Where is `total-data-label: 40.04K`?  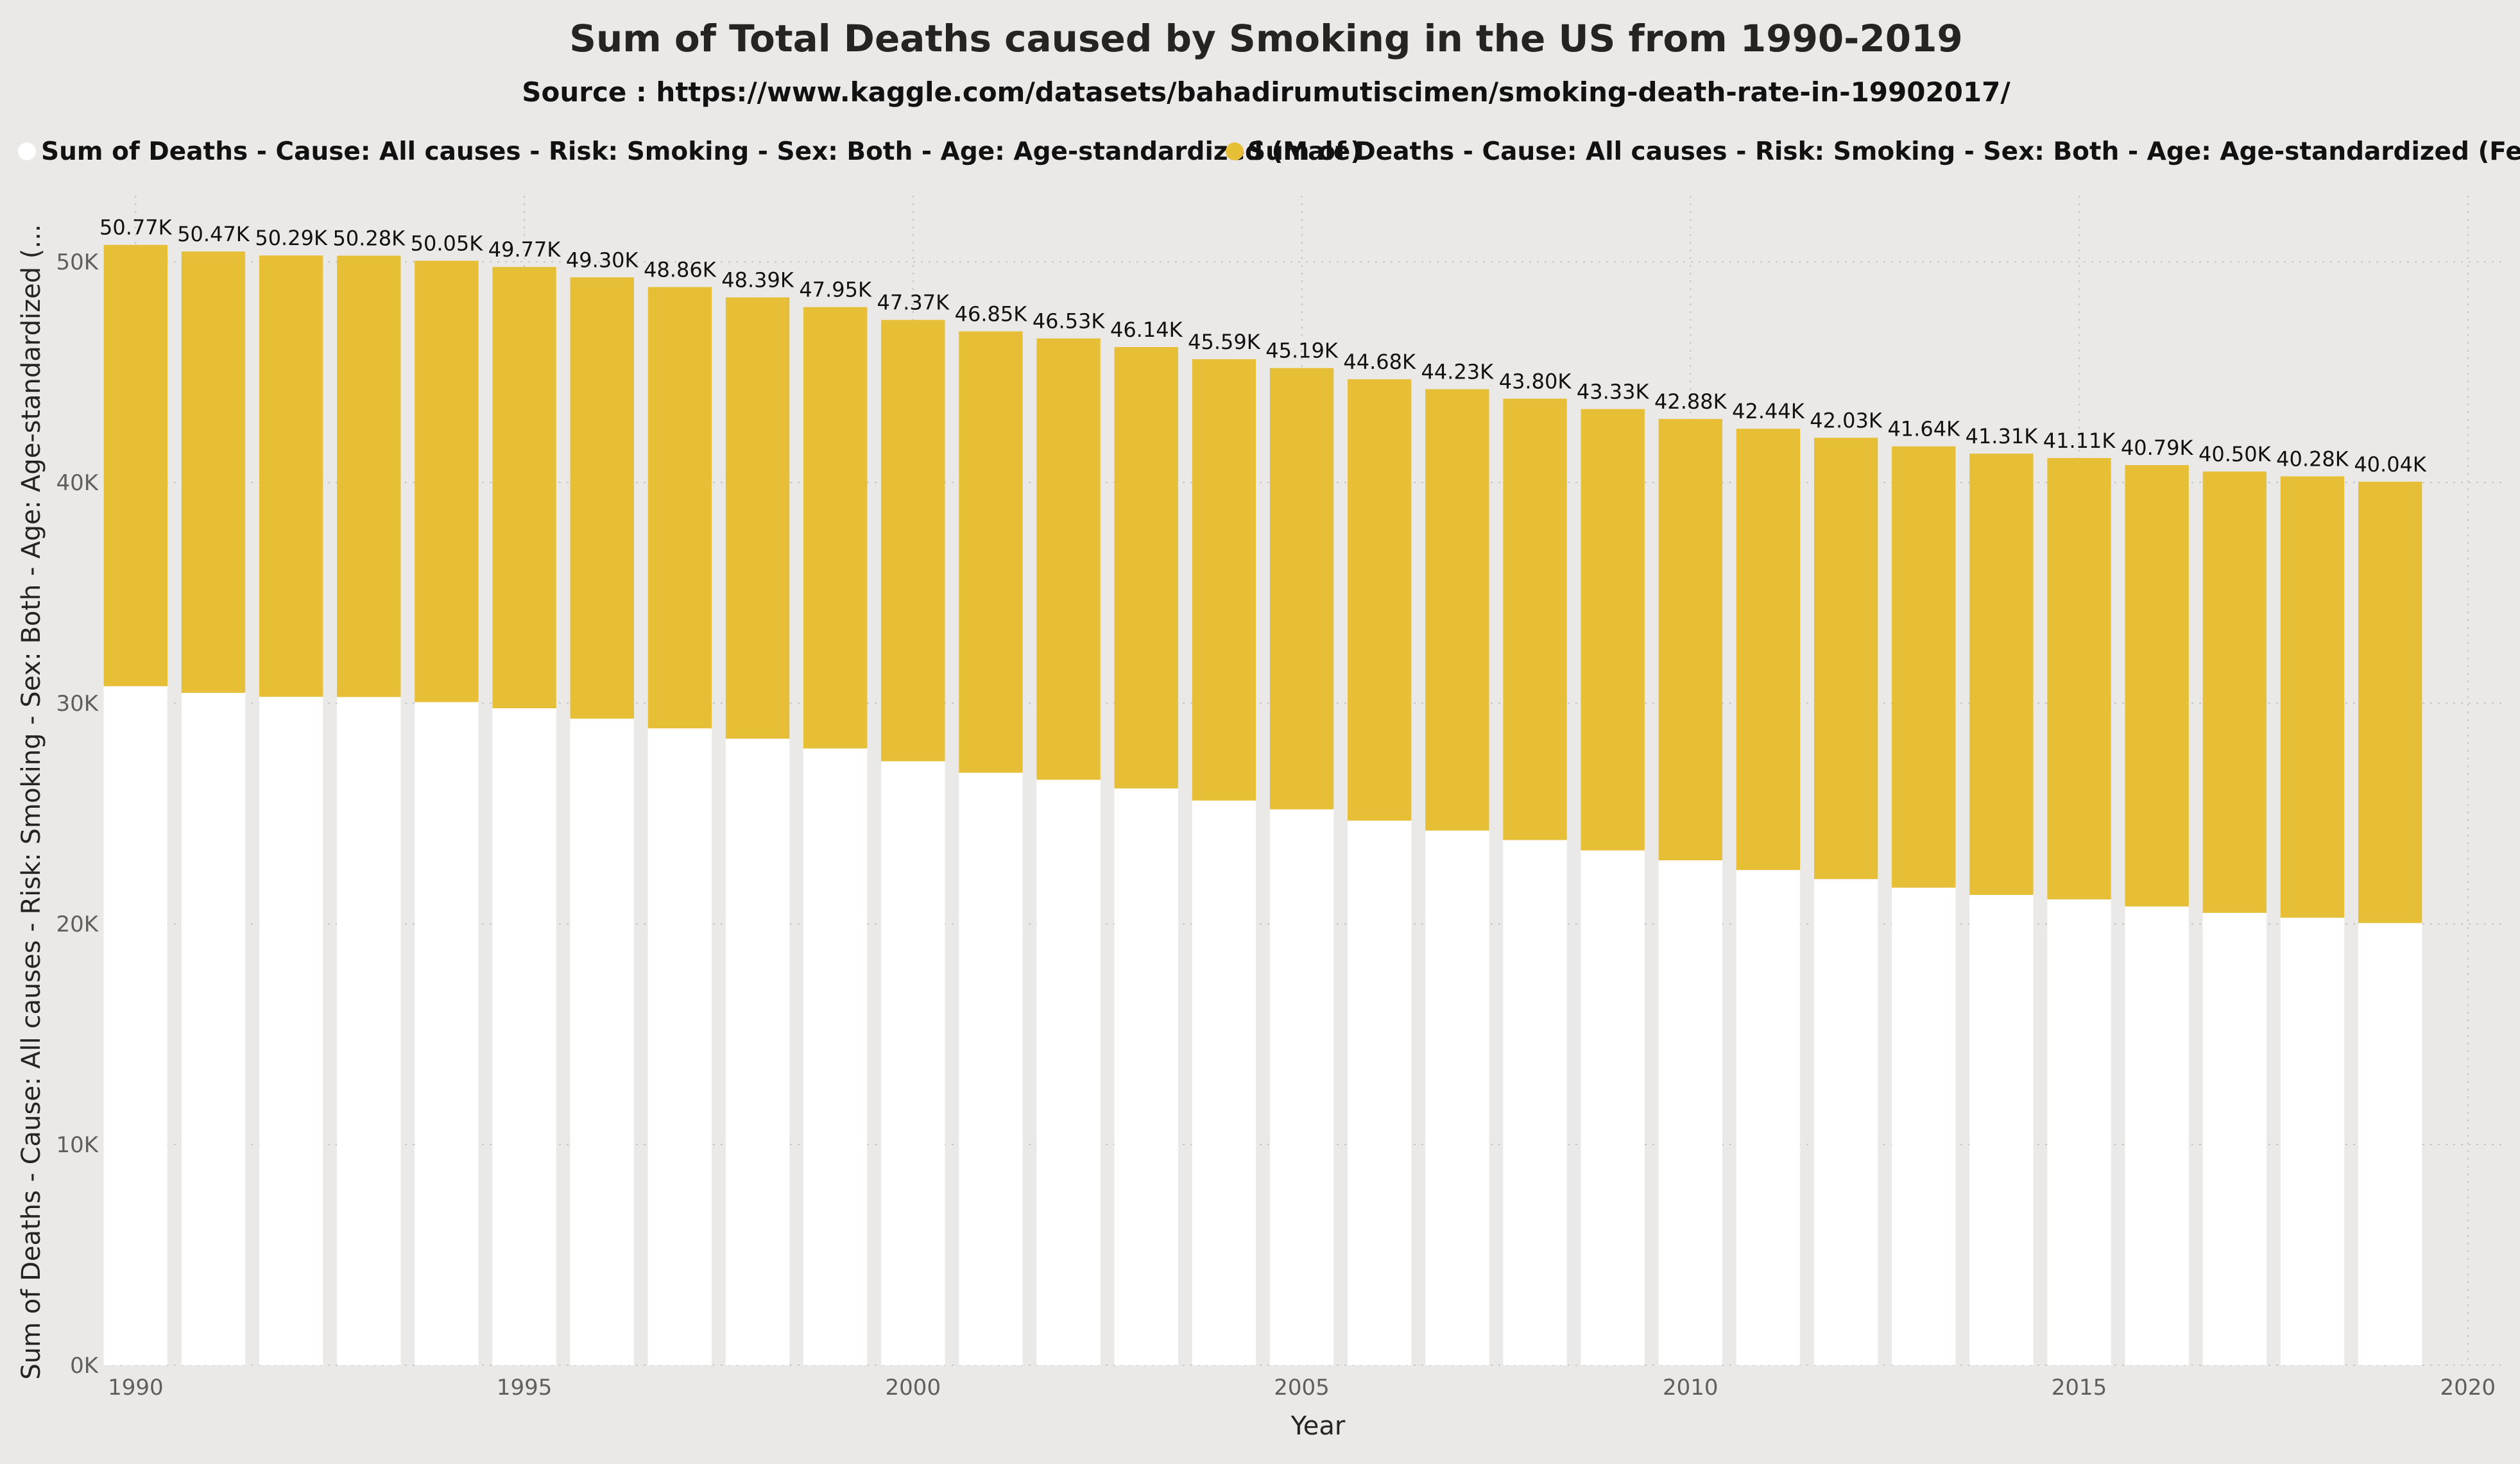
total-data-label: 40.04K is located at coordinates (2390, 465).